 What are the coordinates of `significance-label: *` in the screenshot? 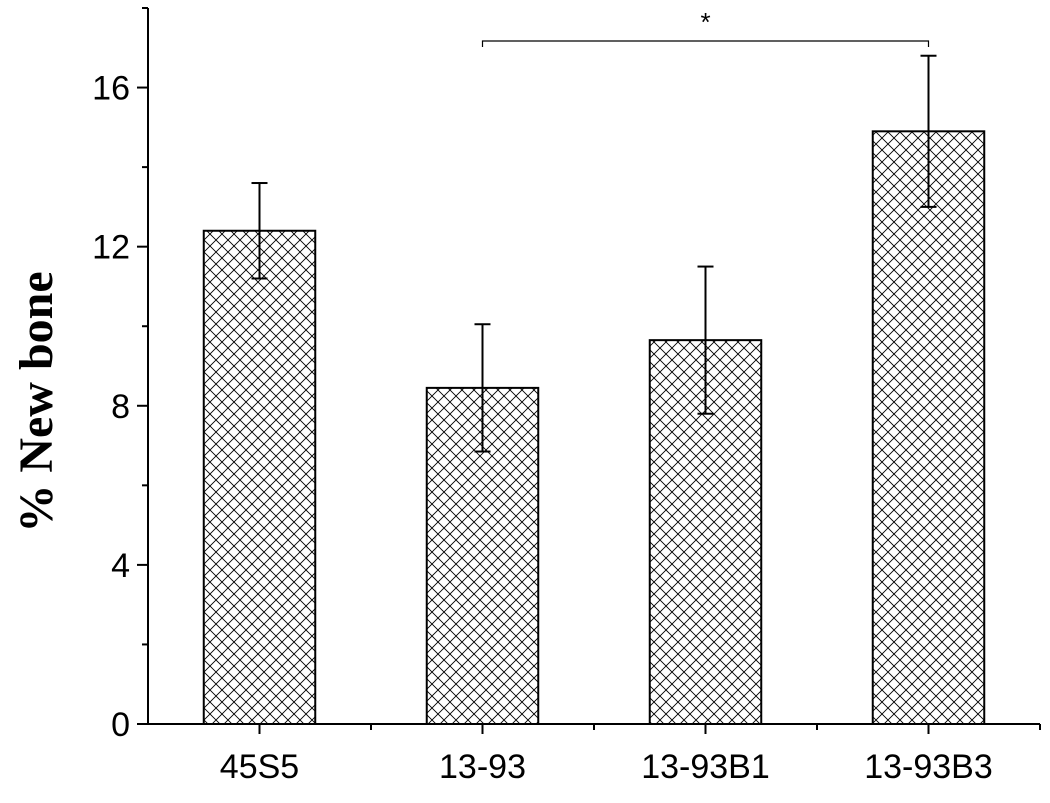 It's located at (705, 22).